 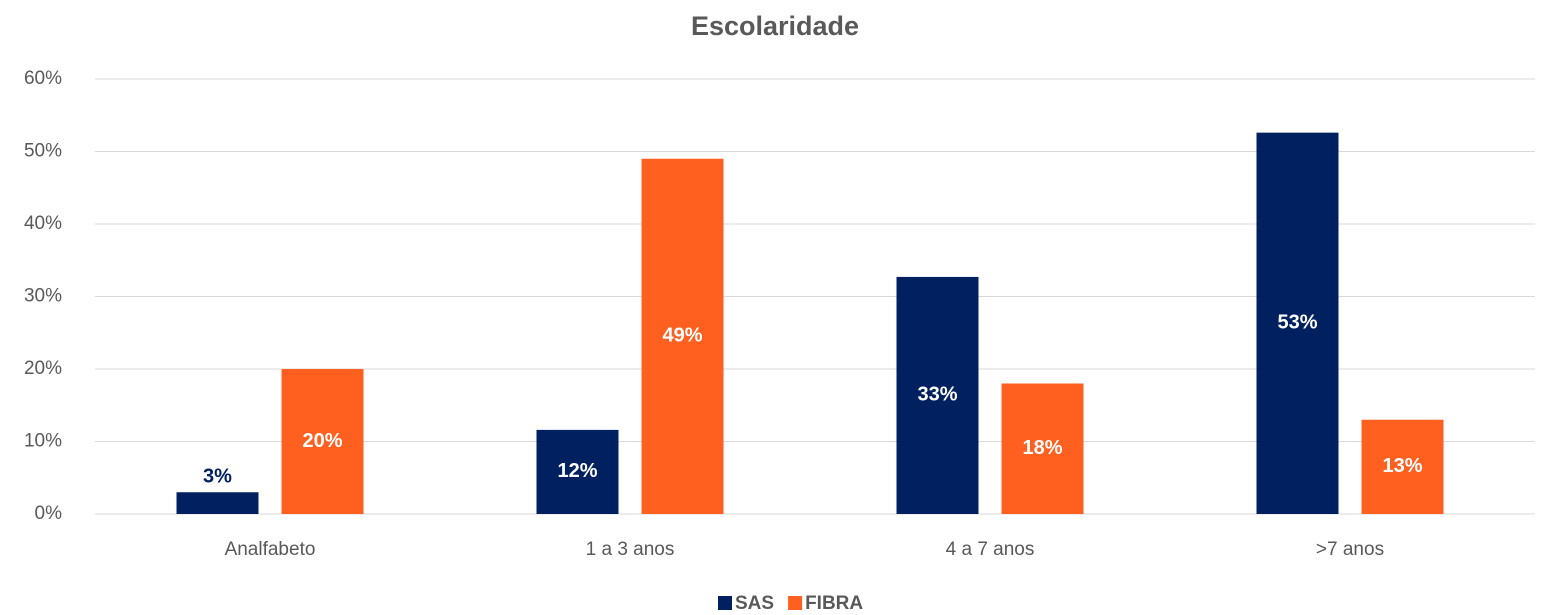 What do you see at coordinates (43, 151) in the screenshot?
I see `y-tick-label: 50%` at bounding box center [43, 151].